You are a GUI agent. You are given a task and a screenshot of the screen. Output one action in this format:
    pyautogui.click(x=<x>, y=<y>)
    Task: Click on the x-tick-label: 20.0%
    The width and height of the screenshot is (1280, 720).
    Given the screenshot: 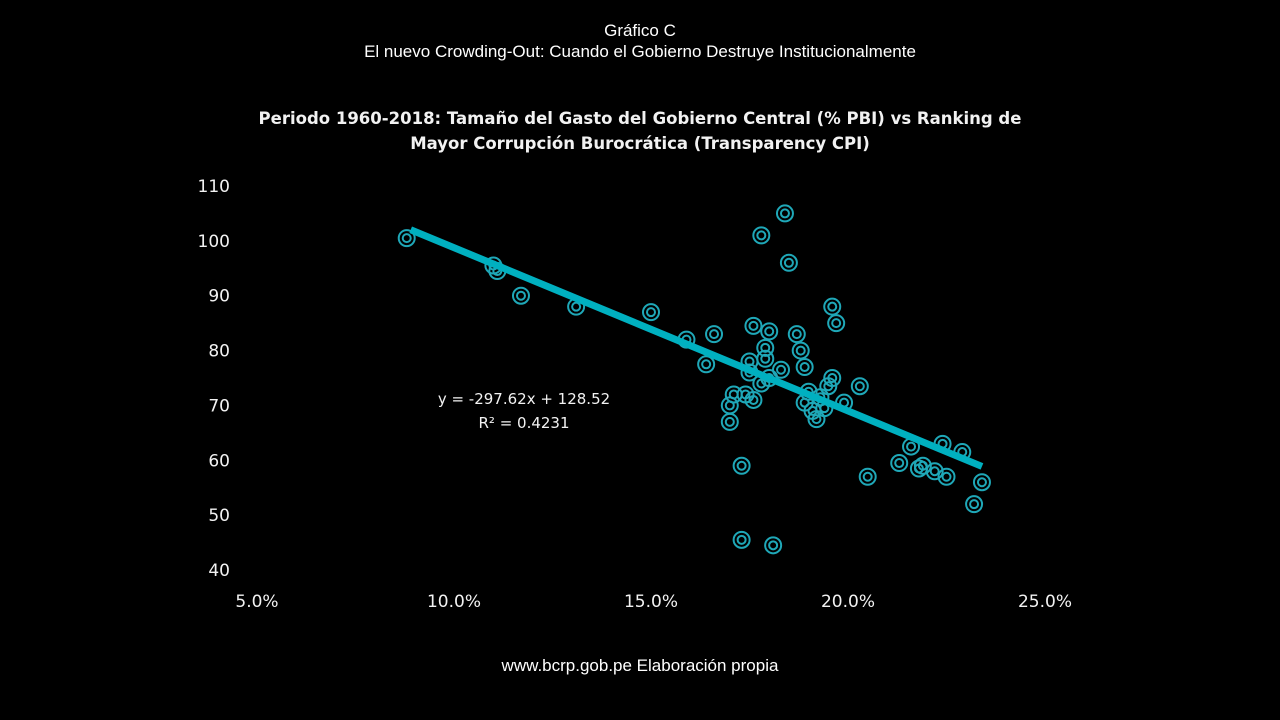 What is the action you would take?
    pyautogui.click(x=848, y=602)
    